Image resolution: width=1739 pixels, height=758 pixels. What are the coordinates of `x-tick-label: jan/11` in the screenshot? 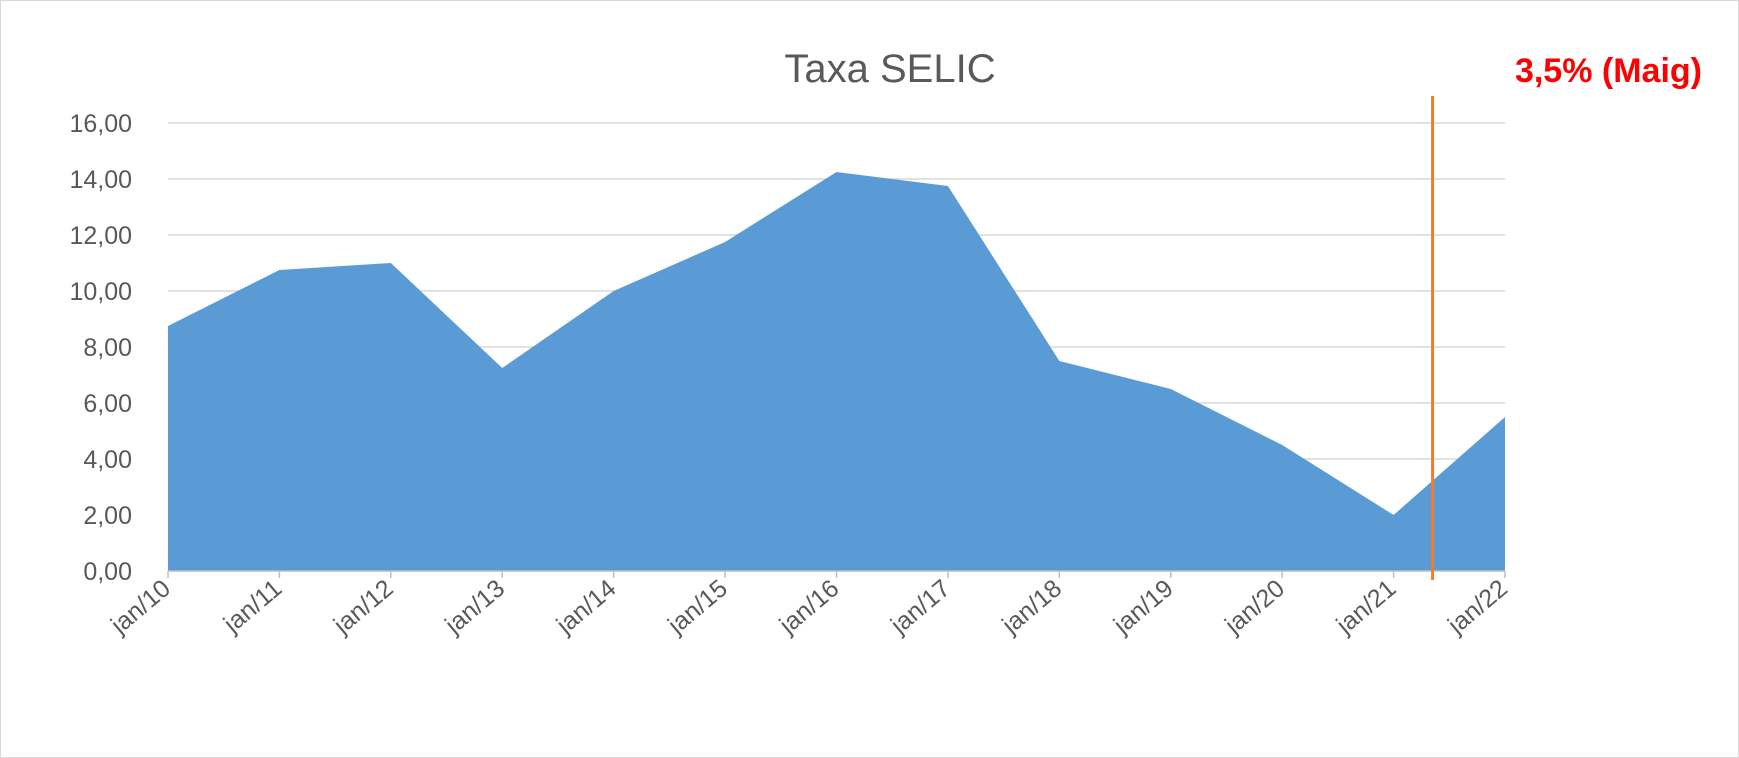 It's located at (253, 606).